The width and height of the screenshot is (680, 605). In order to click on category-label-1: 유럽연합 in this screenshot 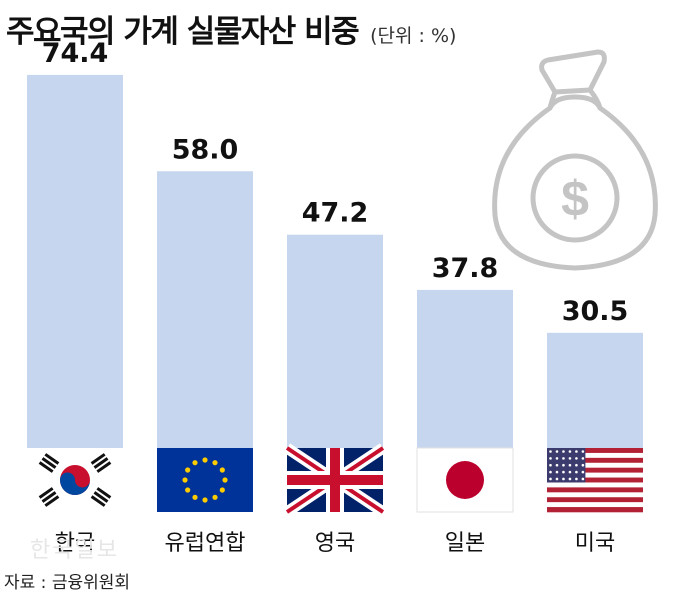, I will do `click(205, 543)`.